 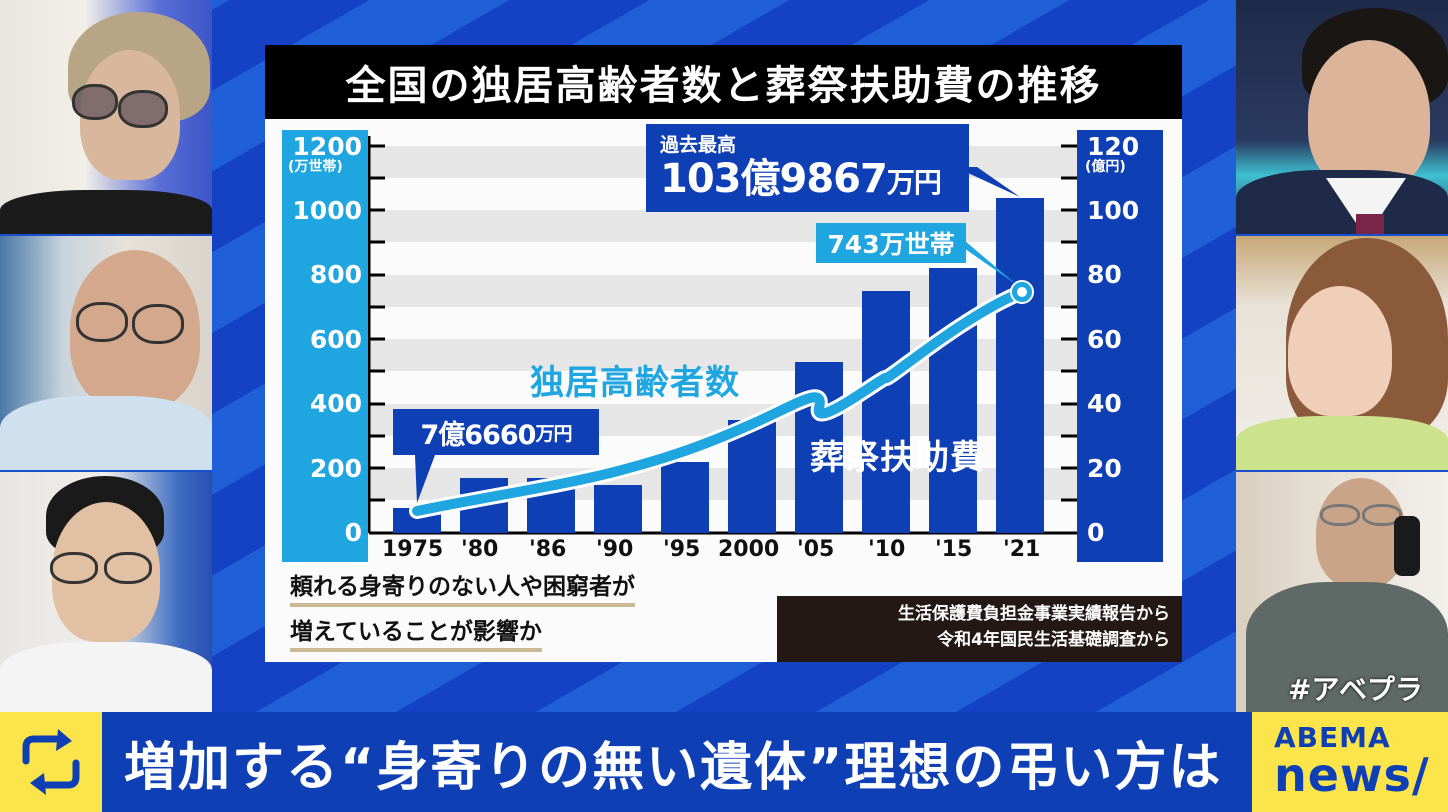 I want to click on guest-video-phone, so click(x=1342, y=592).